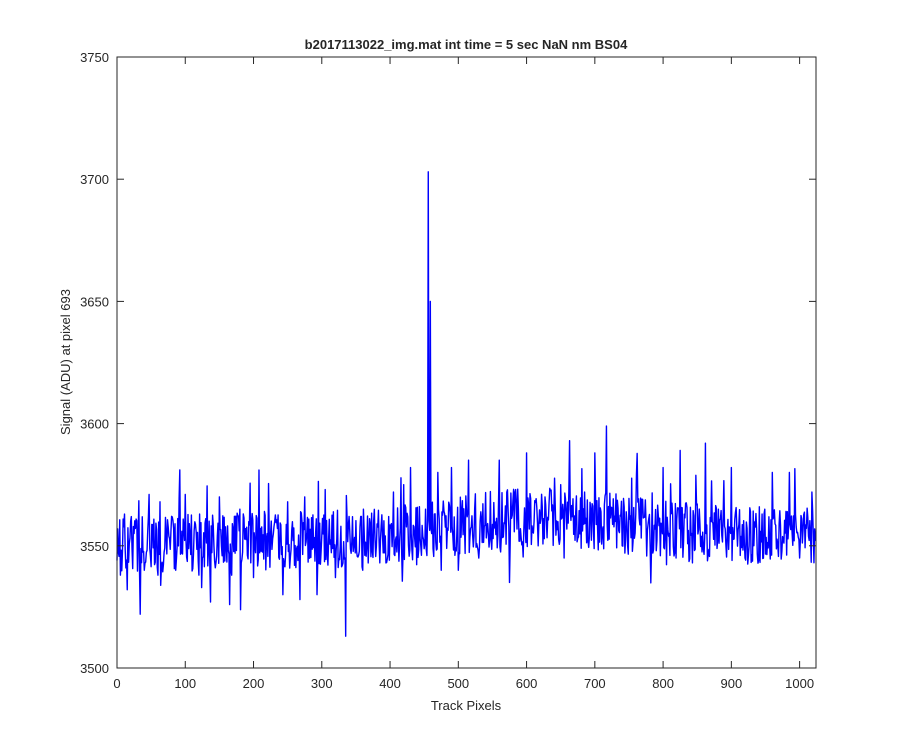  I want to click on x-tick-label: 300, so click(322, 683).